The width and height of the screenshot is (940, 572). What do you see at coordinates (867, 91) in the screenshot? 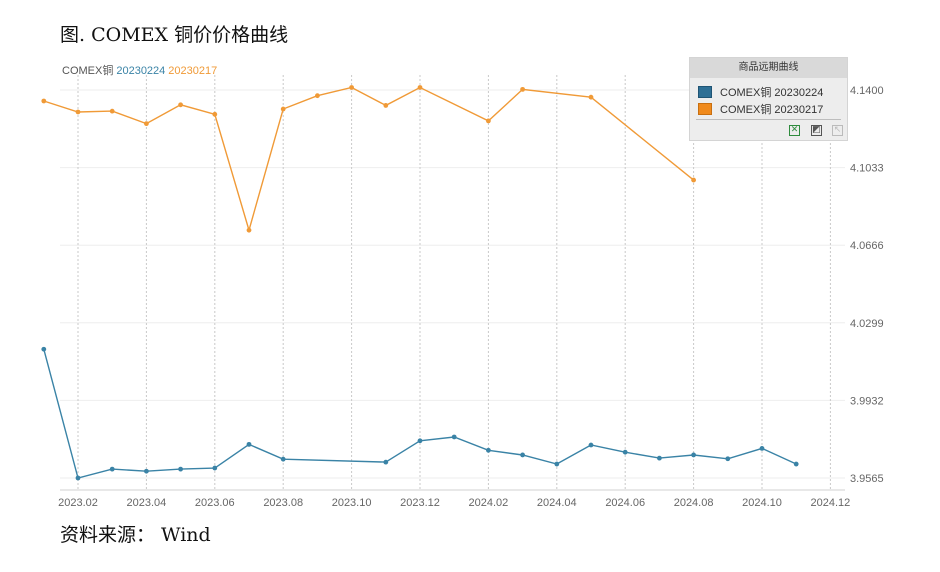
I see `y-tick-label: 4.1400` at bounding box center [867, 91].